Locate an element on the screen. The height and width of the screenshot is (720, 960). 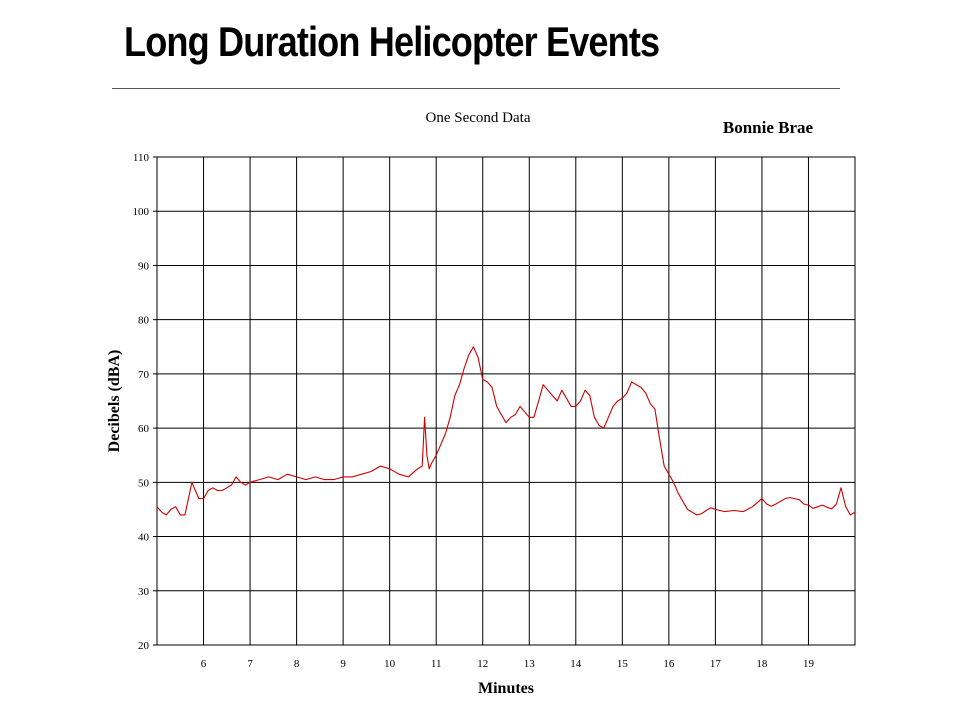
x-tick-label: 12 is located at coordinates (482, 664).